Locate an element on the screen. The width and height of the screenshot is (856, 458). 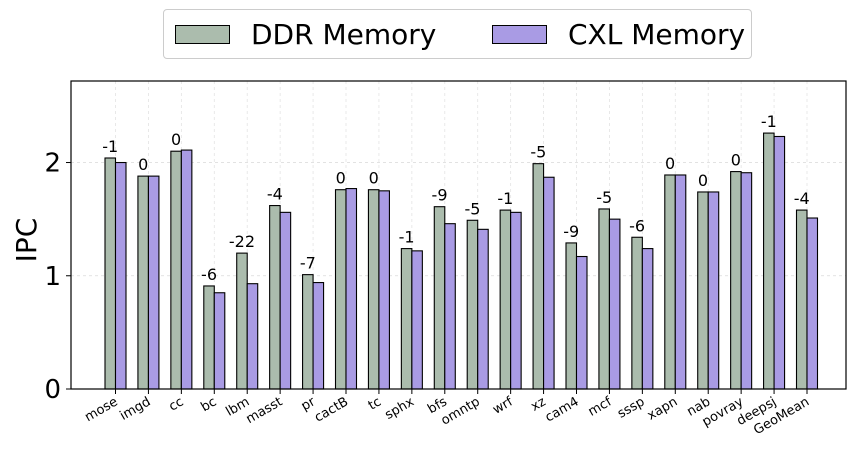
bar-cxl-mcf is located at coordinates (614, 304).